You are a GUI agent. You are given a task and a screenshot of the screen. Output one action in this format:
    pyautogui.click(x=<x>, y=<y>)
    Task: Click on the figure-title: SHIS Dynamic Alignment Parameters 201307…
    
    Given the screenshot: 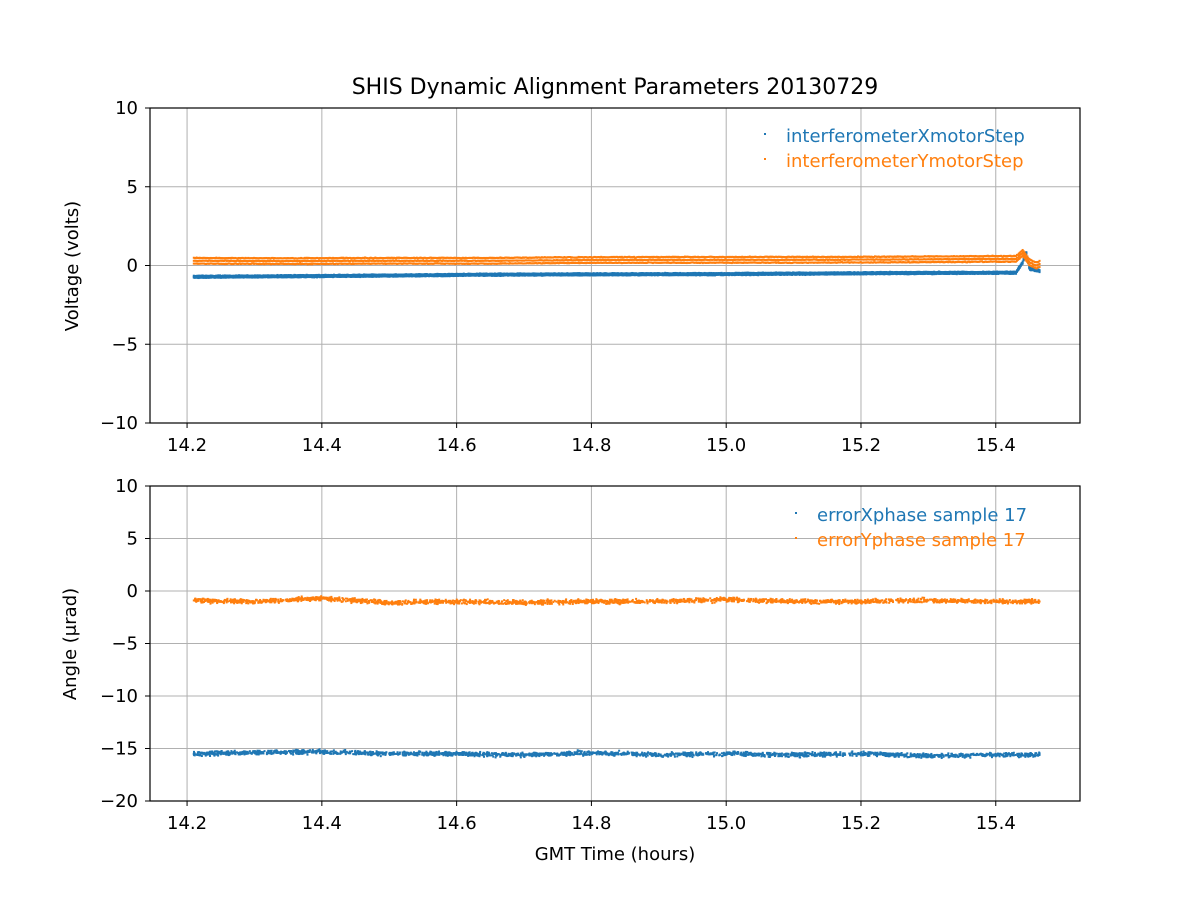 What is the action you would take?
    pyautogui.click(x=615, y=87)
    